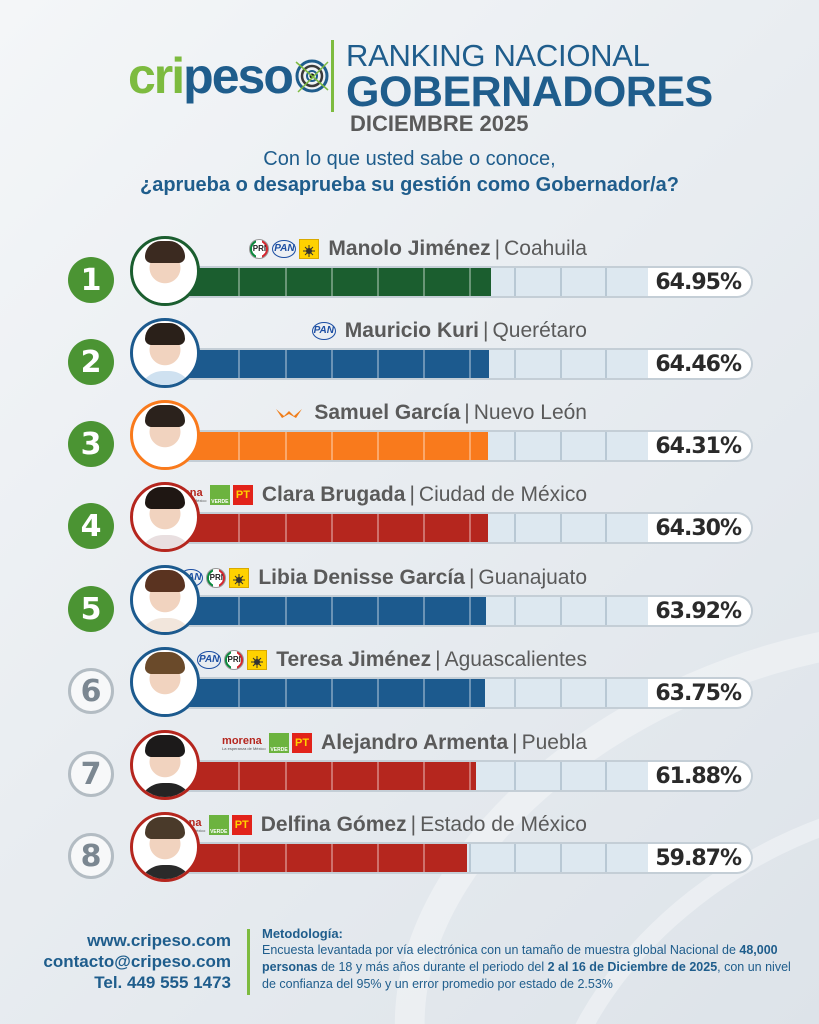  What do you see at coordinates (466, 446) in the screenshot?
I see `approval-bar: 64.31%` at bounding box center [466, 446].